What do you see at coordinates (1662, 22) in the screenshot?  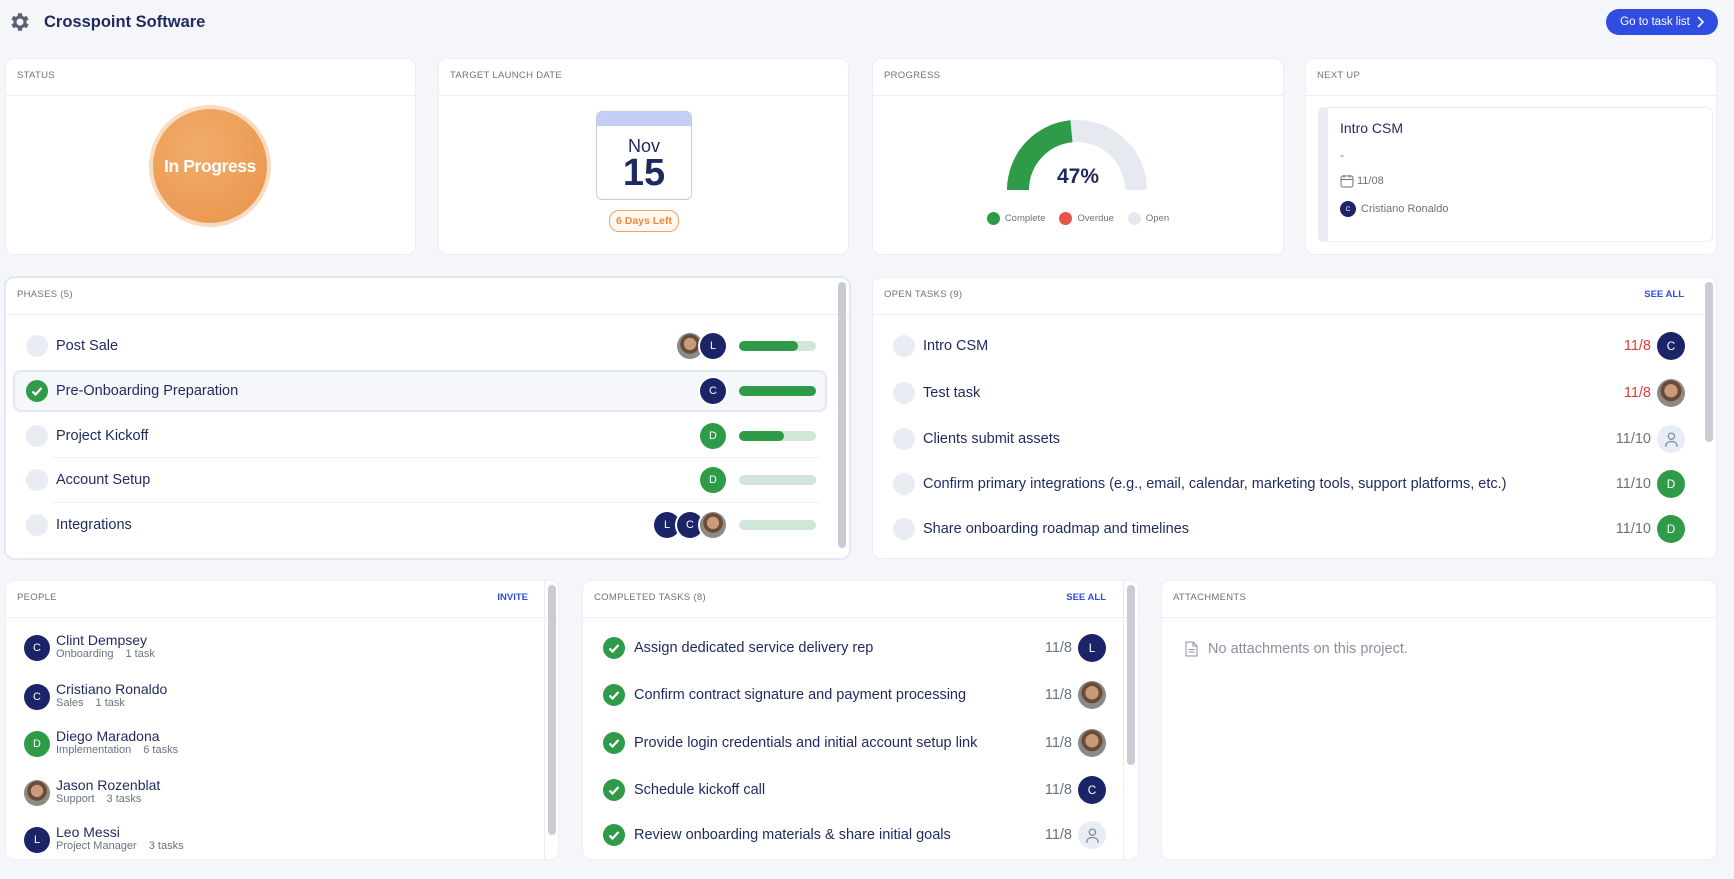 I see `task-list-button: Go to task list` at bounding box center [1662, 22].